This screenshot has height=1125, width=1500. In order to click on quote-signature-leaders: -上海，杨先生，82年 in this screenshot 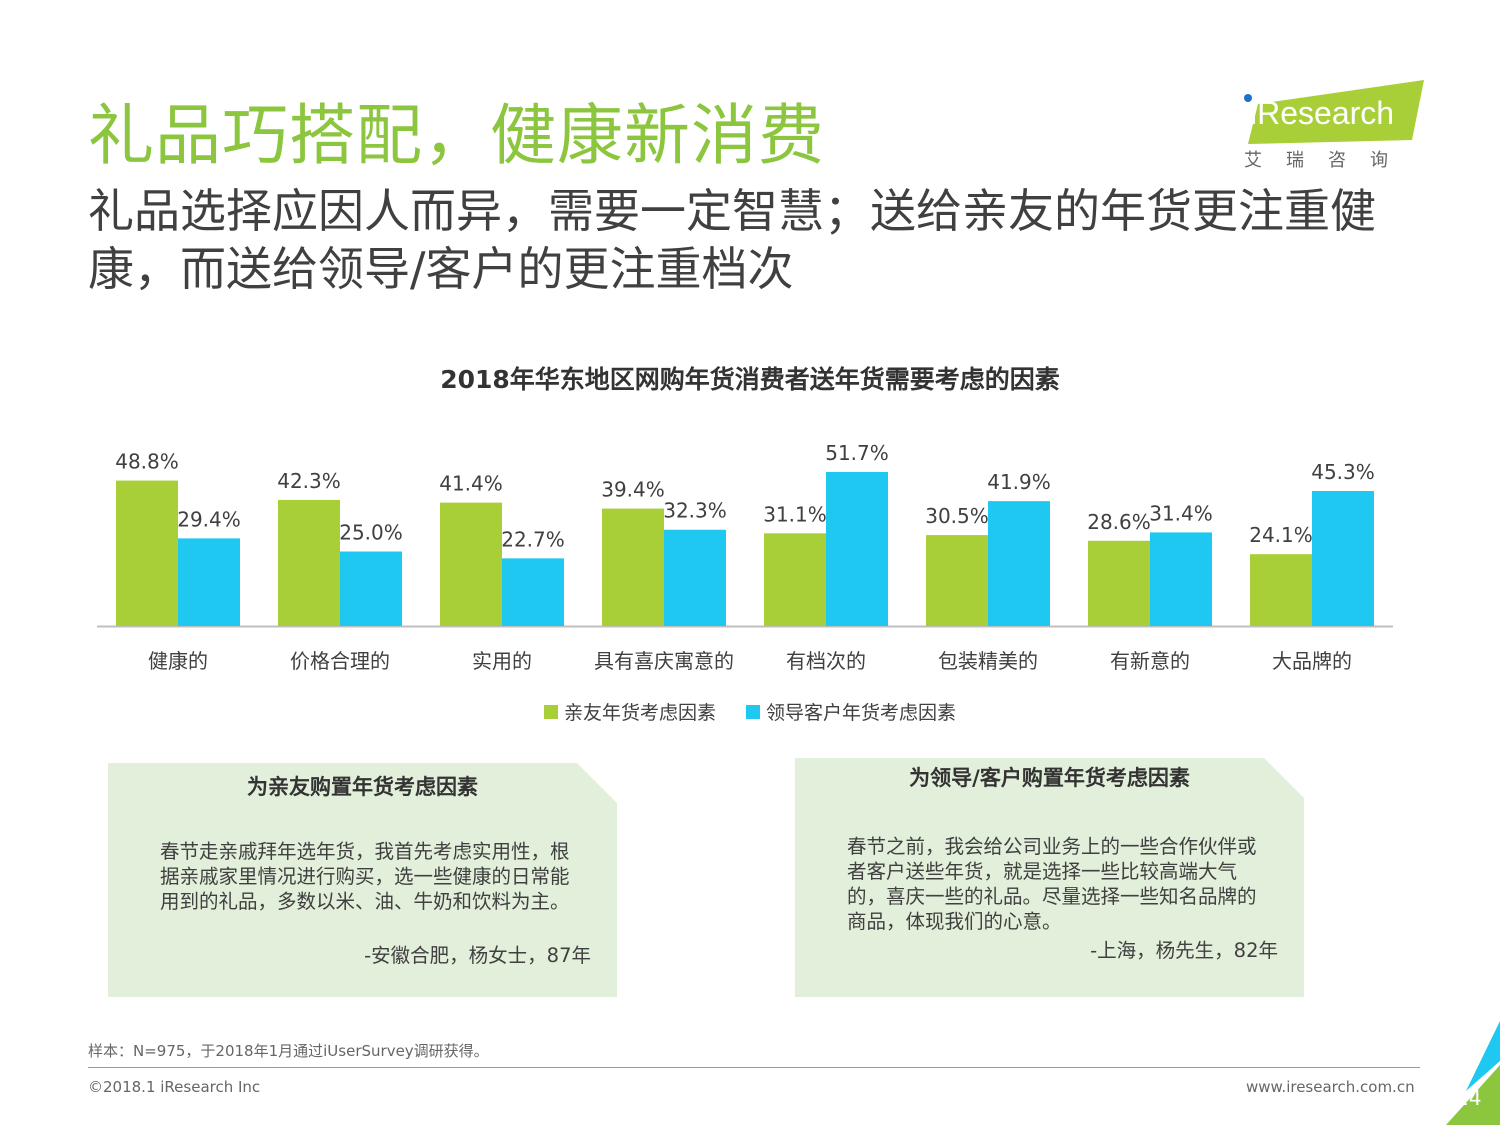, I will do `click(1184, 950)`.